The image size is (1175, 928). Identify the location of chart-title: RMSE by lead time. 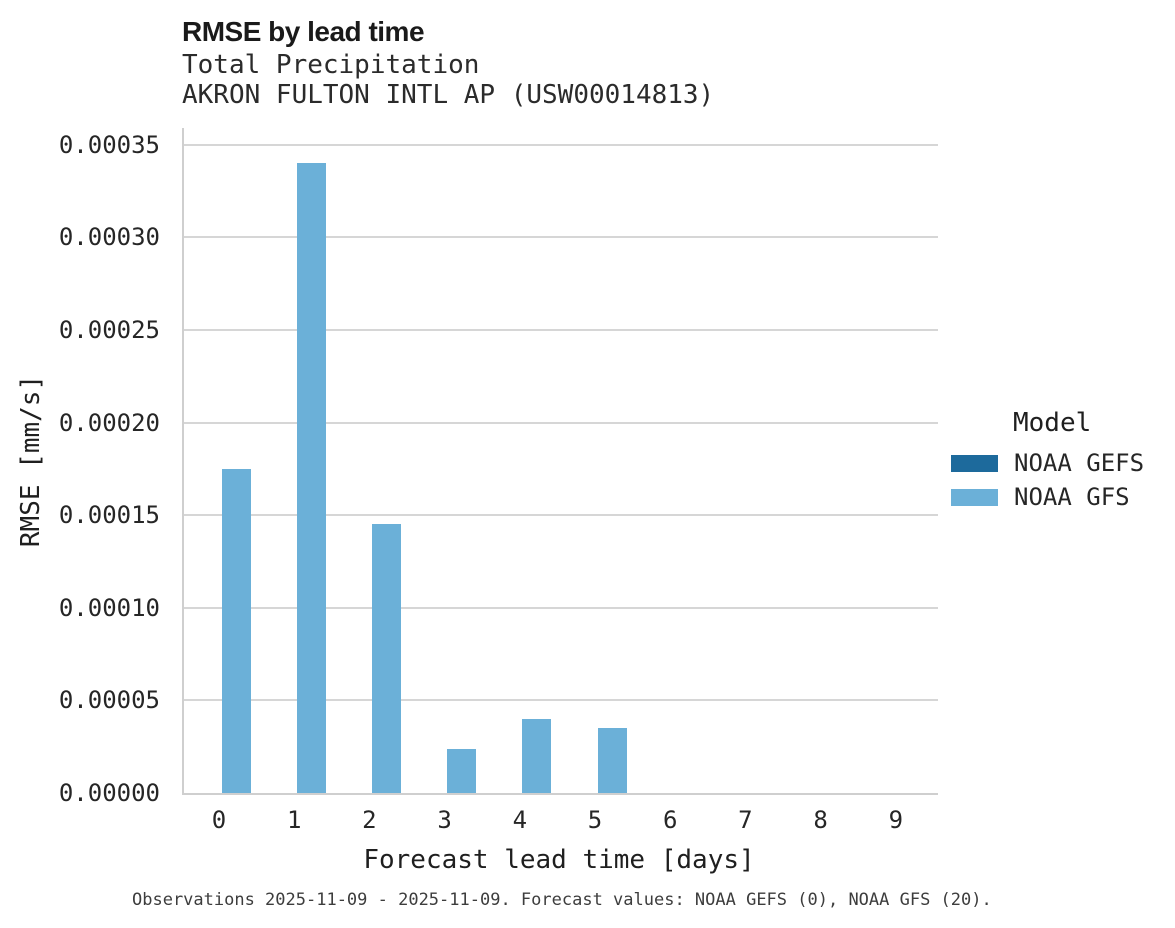
(303, 31).